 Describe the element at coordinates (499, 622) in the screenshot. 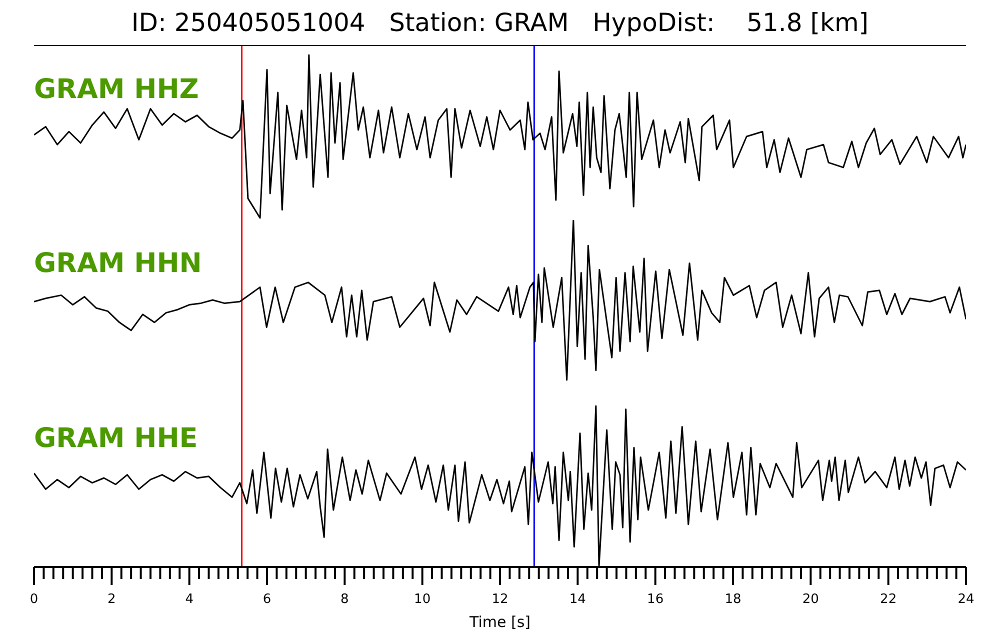

I see `x-axis-title: Time [s]` at that location.